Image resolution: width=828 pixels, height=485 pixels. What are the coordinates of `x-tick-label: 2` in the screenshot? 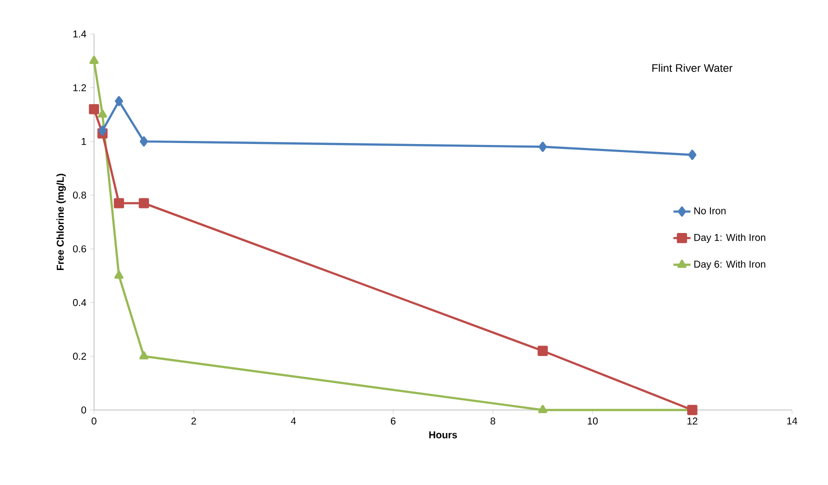 It's located at (193, 421).